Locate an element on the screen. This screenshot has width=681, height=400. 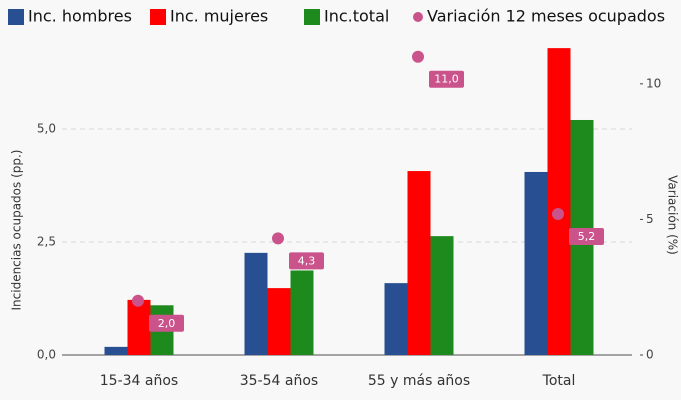
y2-tick-label: 0 is located at coordinates (650, 355).